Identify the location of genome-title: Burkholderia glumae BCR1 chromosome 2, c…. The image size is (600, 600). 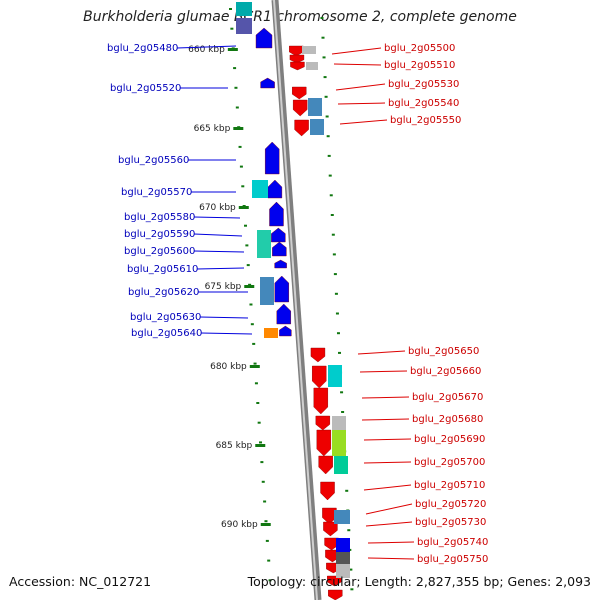
(300, 17).